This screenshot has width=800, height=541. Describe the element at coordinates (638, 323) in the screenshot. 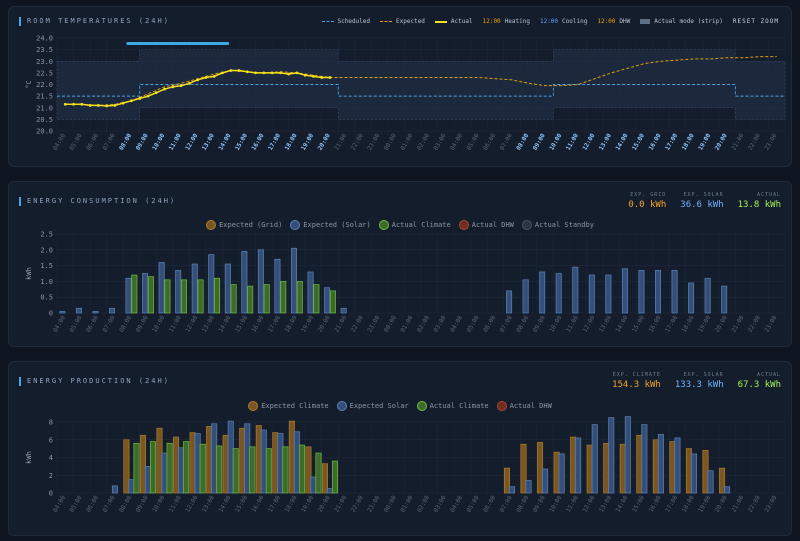

I see `x-tick-label: 15:00` at that location.